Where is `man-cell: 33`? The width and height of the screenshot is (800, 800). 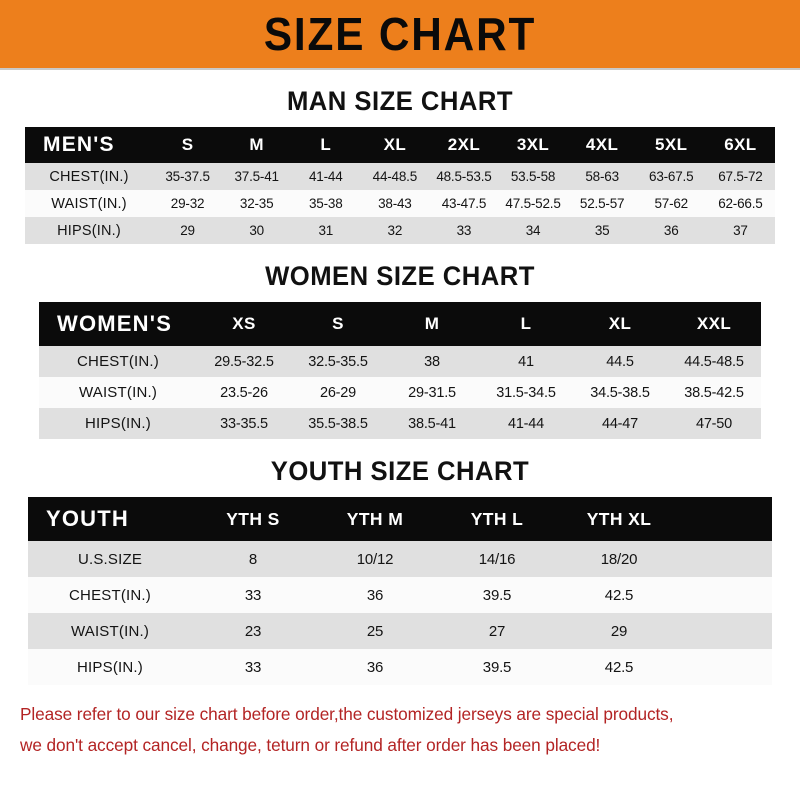
man-cell: 33 is located at coordinates (464, 230).